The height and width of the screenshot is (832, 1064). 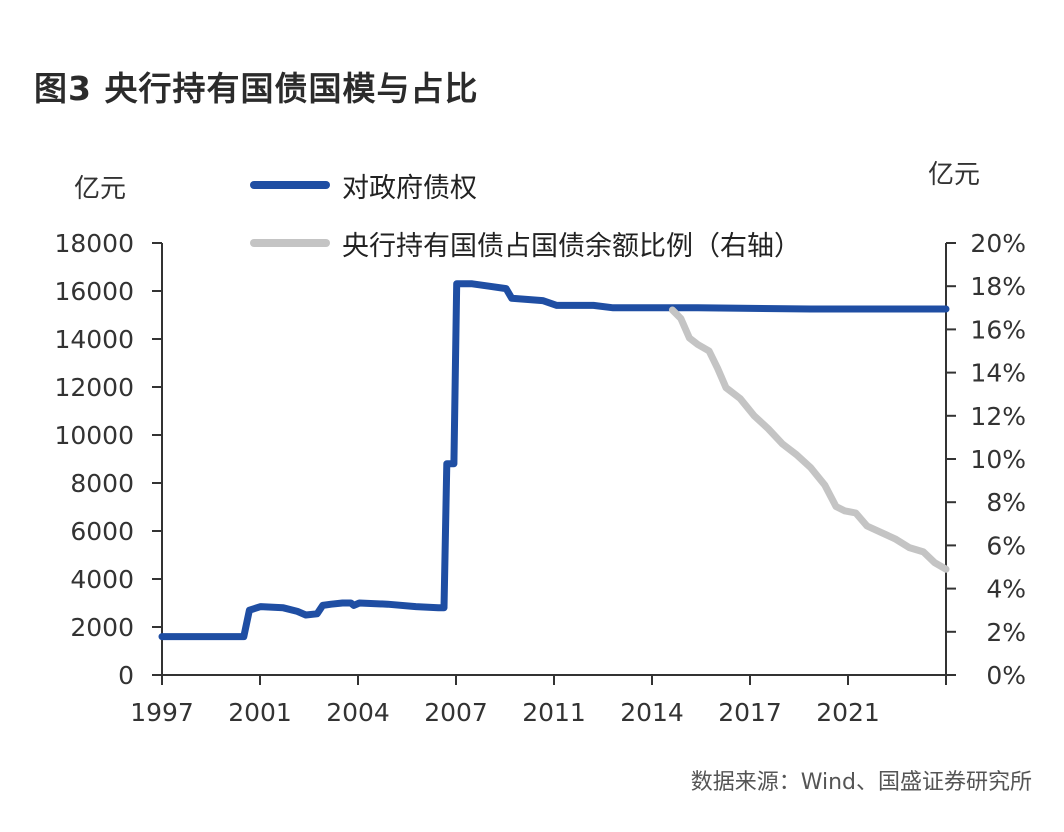 I want to click on legend-item-holding-ratio: 央行持有国债占国债余额比例（右轴）, so click(x=525, y=243).